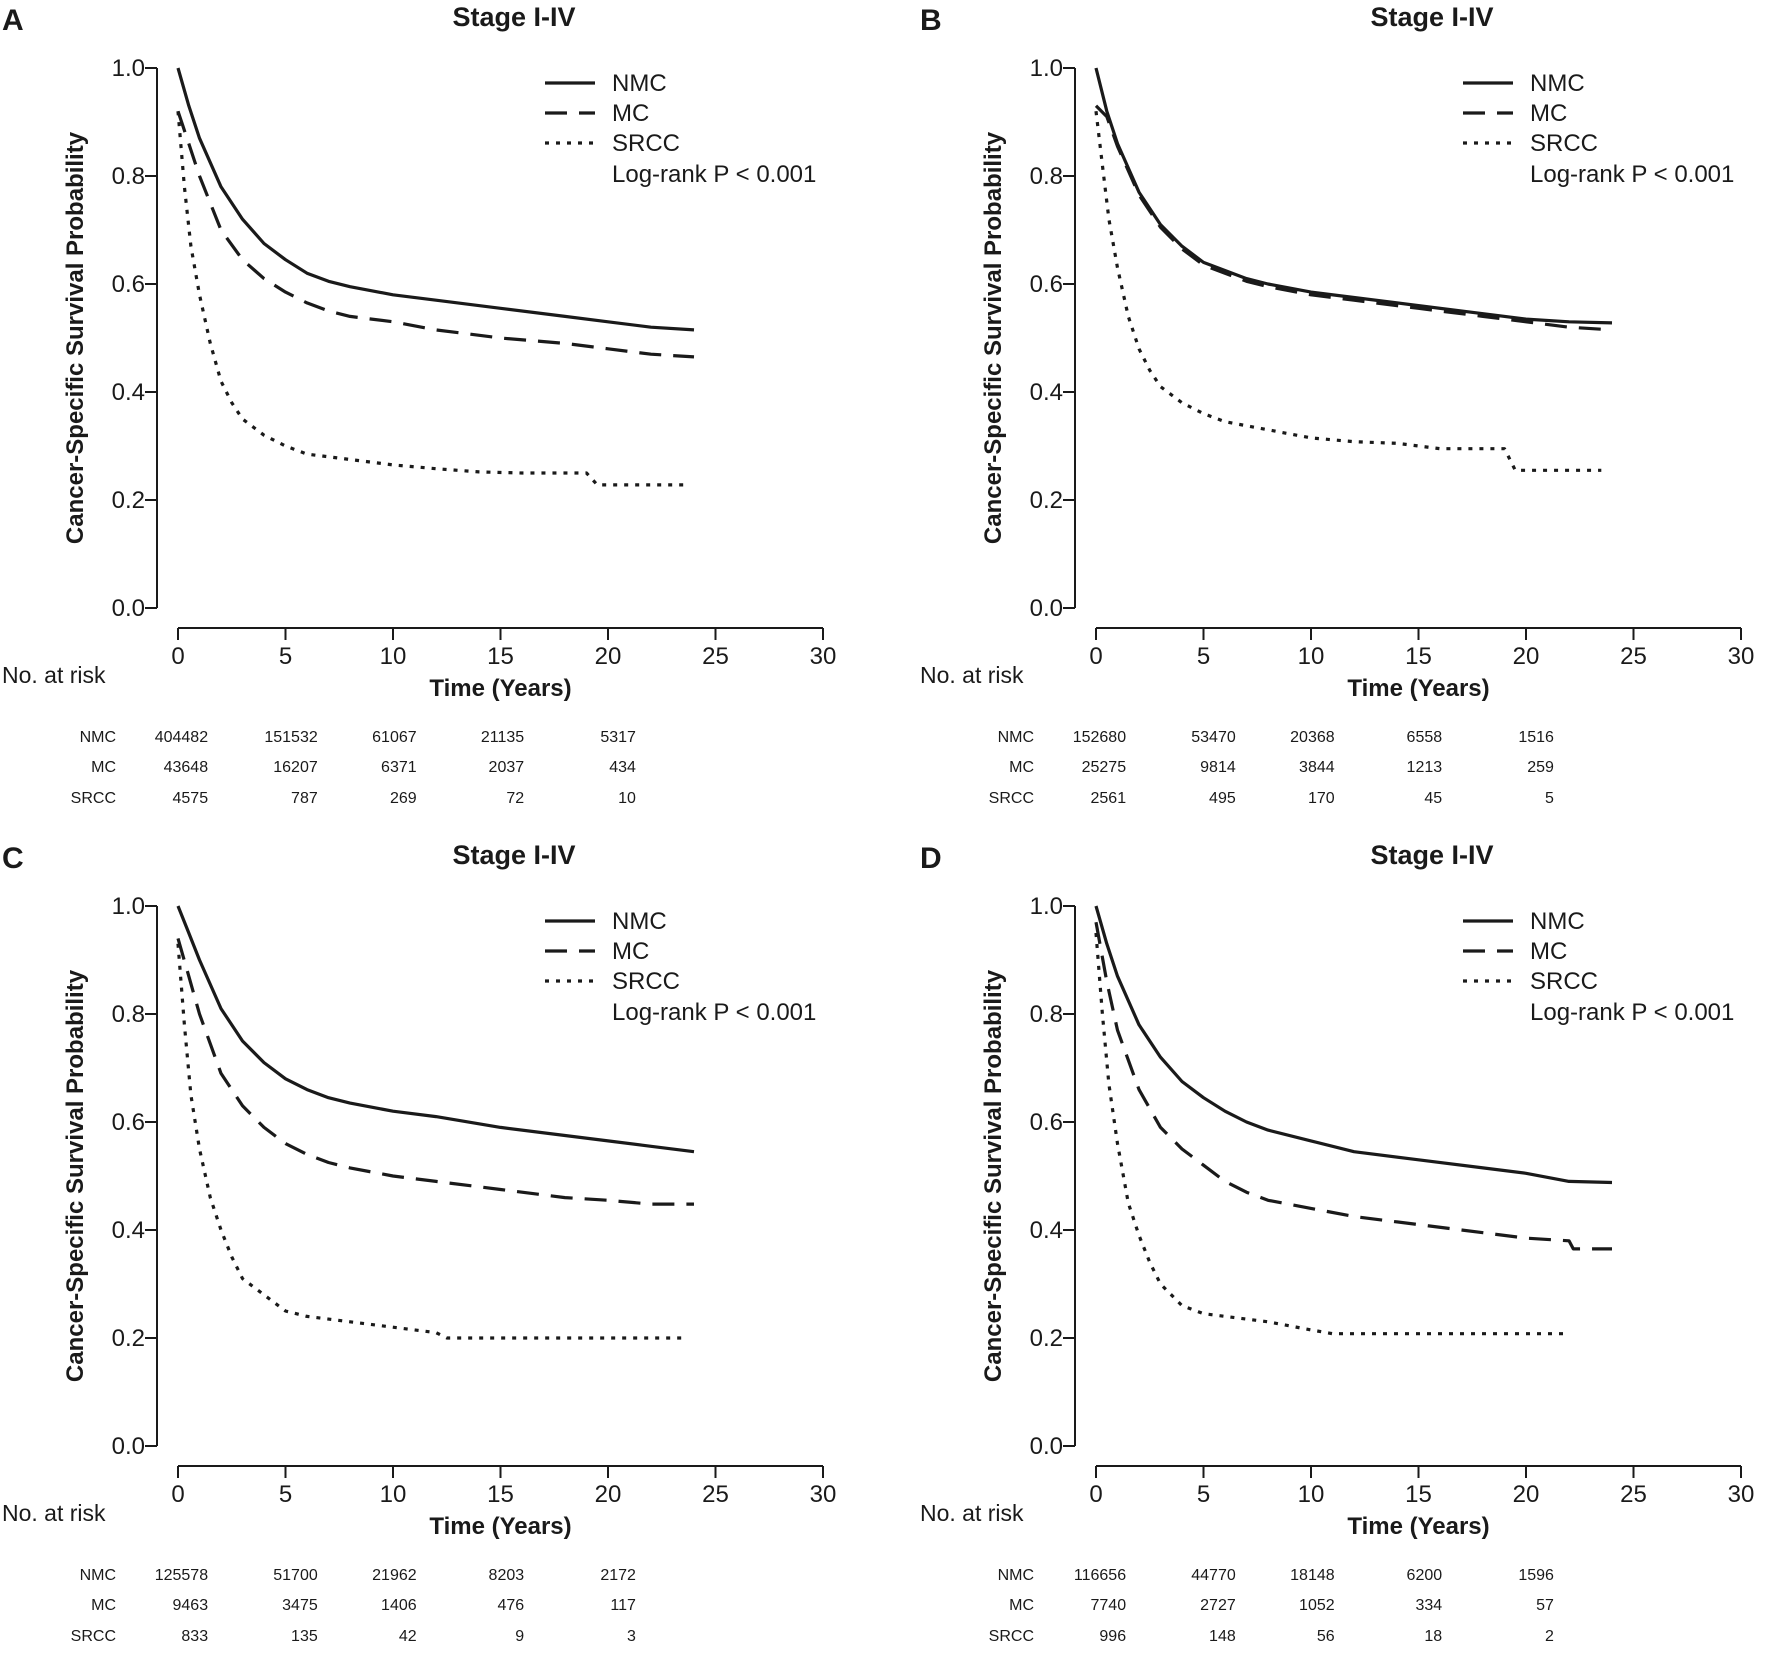 This screenshot has width=1772, height=1655. What do you see at coordinates (300, 1605) in the screenshot?
I see `at-risk-value: 3475` at bounding box center [300, 1605].